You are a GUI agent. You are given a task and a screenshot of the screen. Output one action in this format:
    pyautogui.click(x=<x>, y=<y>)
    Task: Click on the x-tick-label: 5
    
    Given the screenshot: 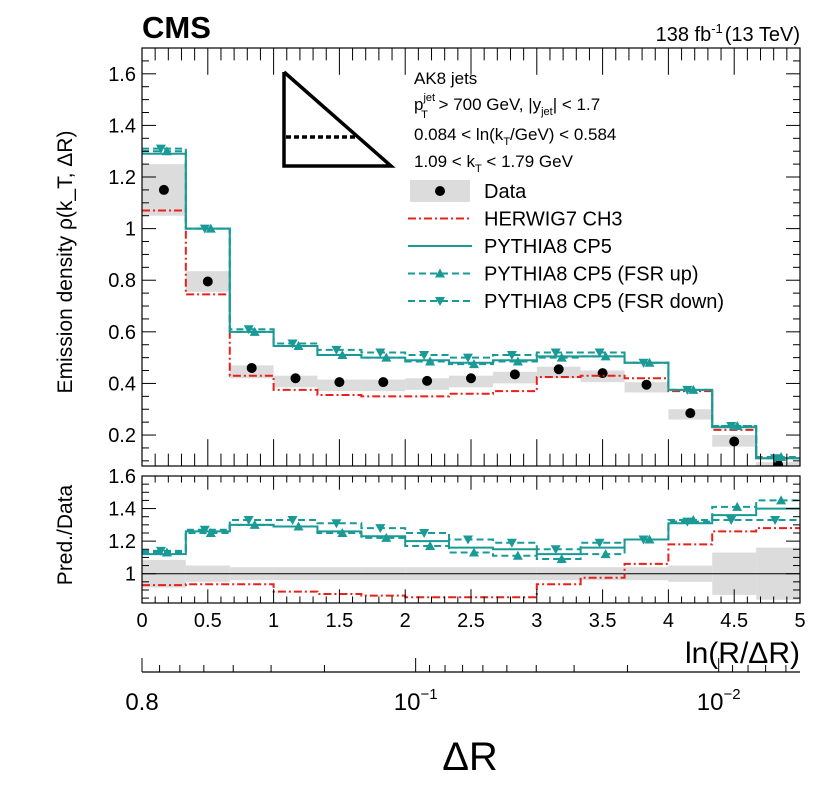 What is the action you would take?
    pyautogui.click(x=799, y=621)
    